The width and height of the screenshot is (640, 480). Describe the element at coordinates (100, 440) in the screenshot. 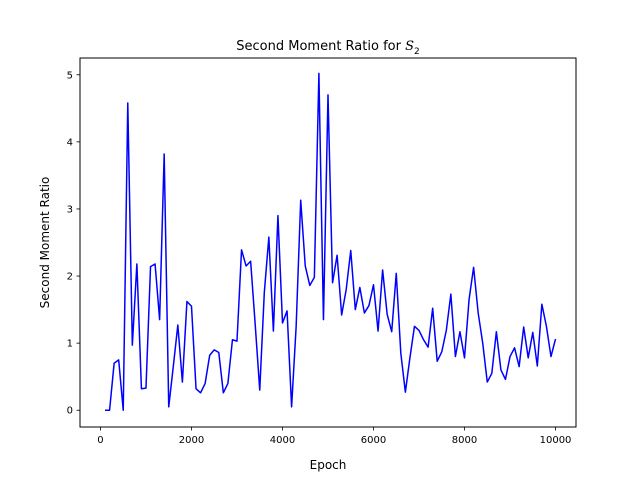

I see `x-tick-label: 0` at that location.